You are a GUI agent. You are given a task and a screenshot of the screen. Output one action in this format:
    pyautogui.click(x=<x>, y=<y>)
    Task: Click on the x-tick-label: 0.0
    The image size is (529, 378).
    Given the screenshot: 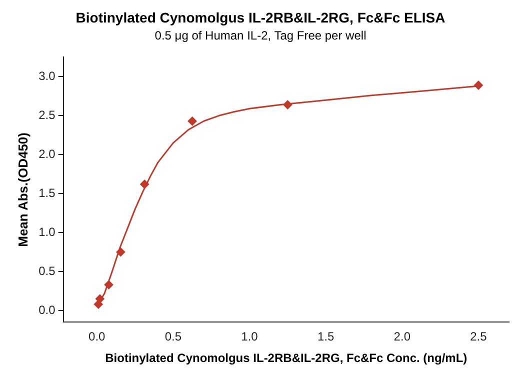 What is the action you would take?
    pyautogui.click(x=97, y=337)
    